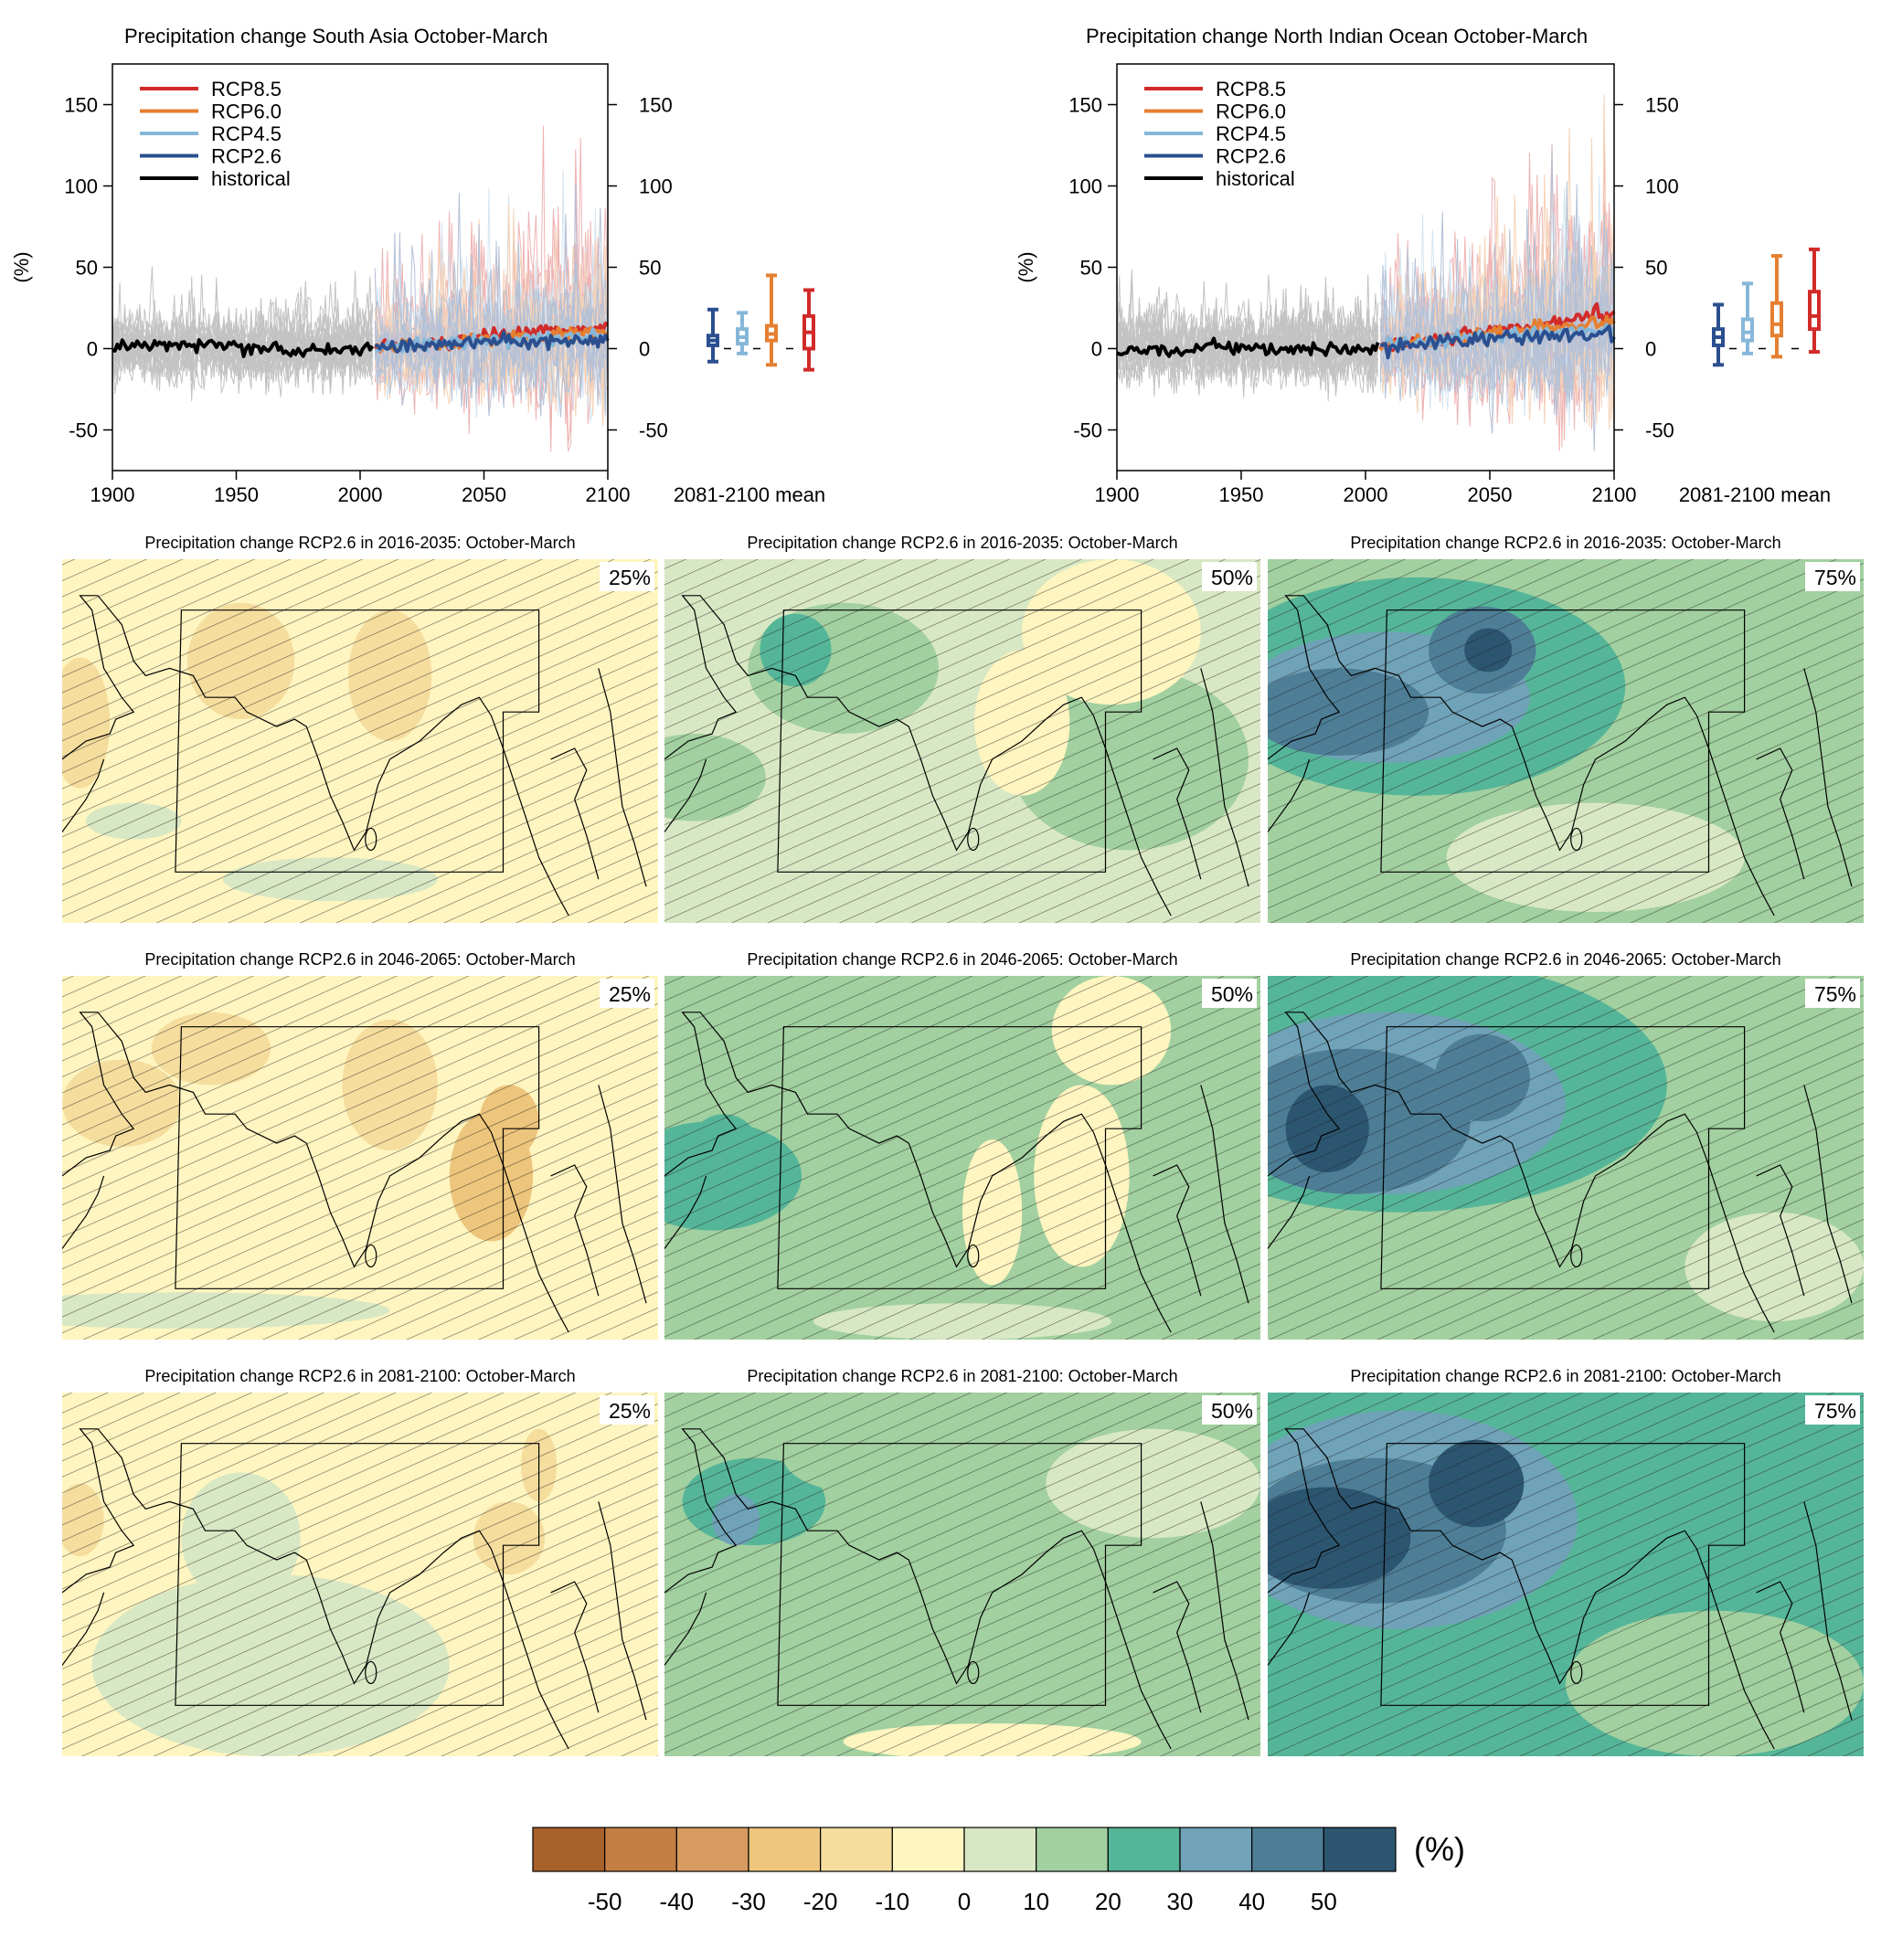 The height and width of the screenshot is (1960, 1881). Describe the element at coordinates (81, 187) in the screenshot. I see `y-tick-label-left: 100` at that location.